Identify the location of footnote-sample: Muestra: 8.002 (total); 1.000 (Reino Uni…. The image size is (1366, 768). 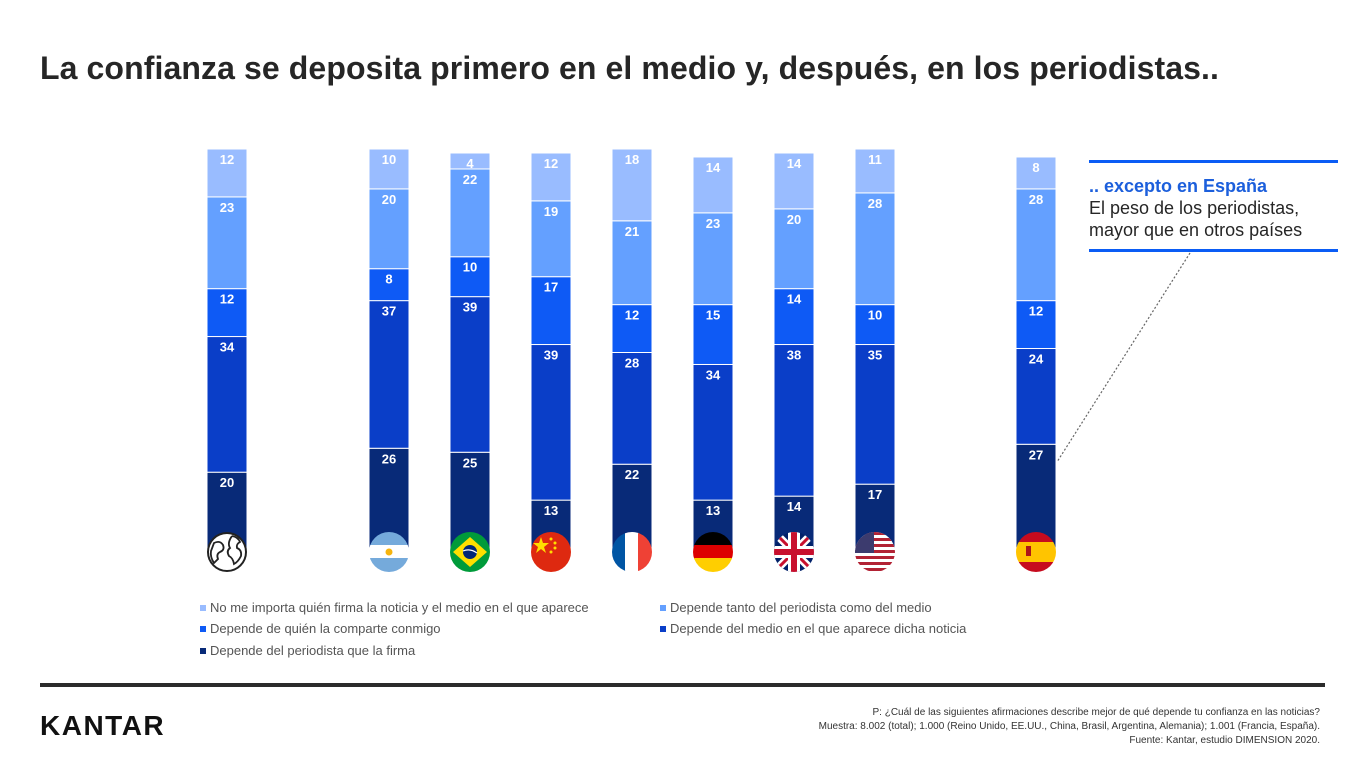
(1069, 726).